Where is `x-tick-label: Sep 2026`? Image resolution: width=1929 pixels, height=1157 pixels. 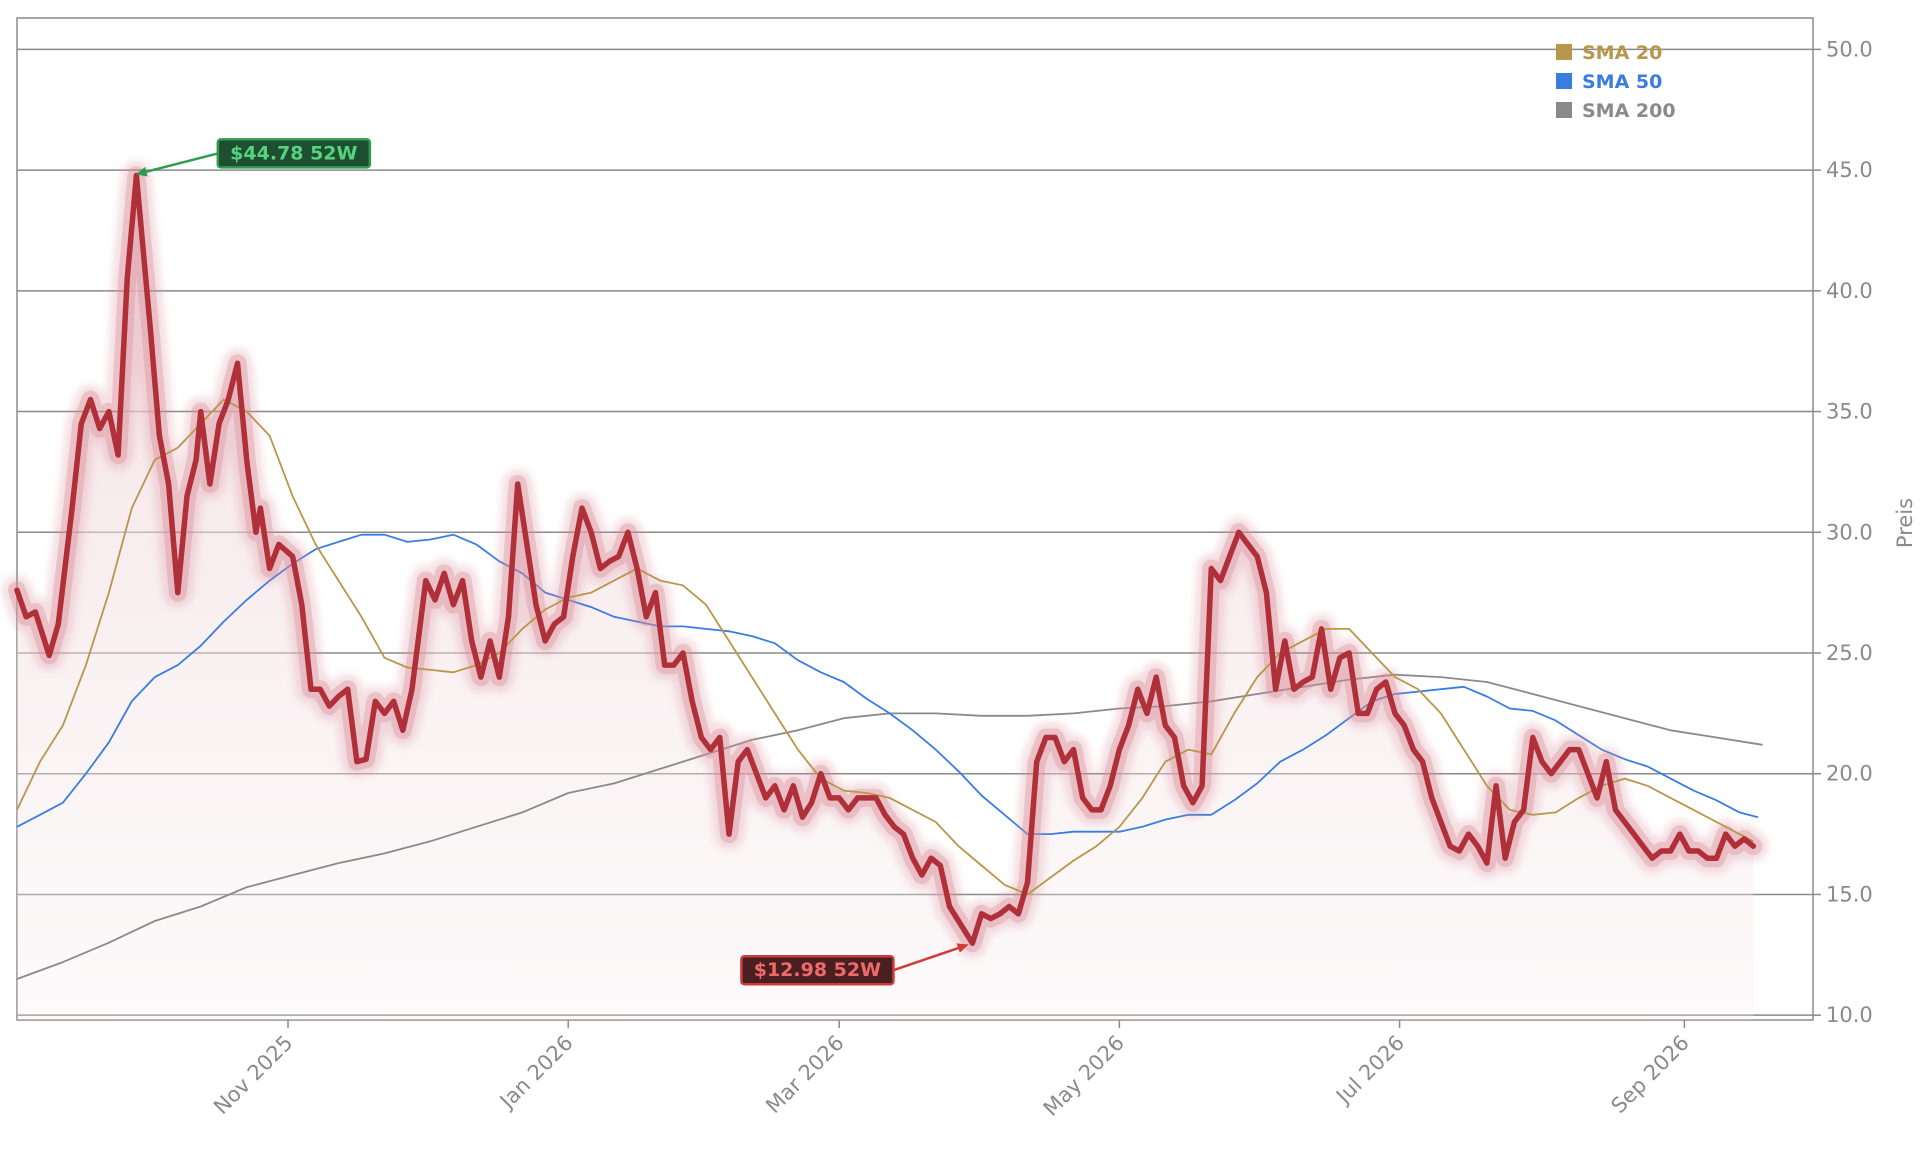
x-tick-label: Sep 2026 is located at coordinates (1649, 1074).